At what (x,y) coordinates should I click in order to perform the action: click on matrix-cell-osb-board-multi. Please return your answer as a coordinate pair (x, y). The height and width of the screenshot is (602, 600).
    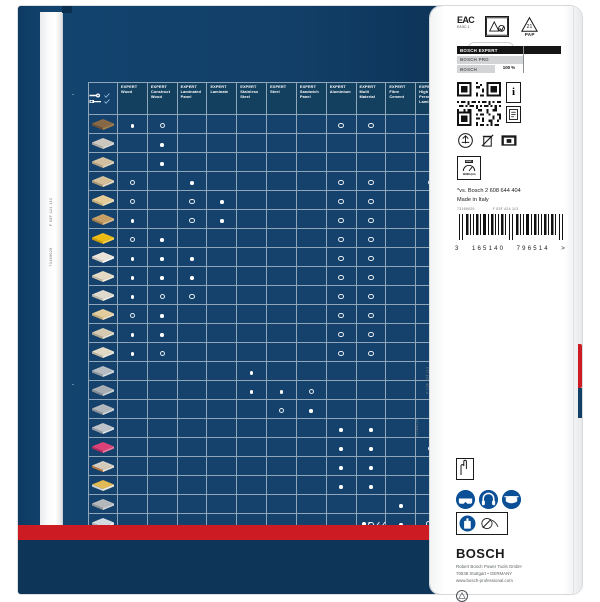
    Looking at the image, I should click on (371, 219).